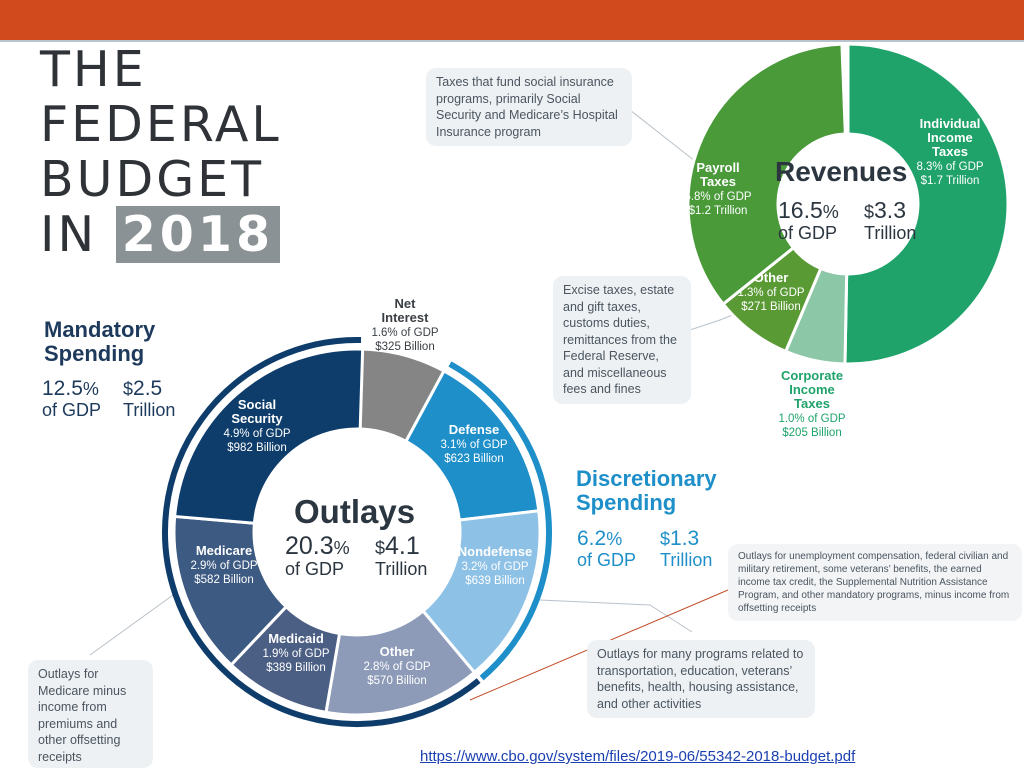 The image size is (1024, 768). I want to click on connector-nondefense, so click(616, 616).